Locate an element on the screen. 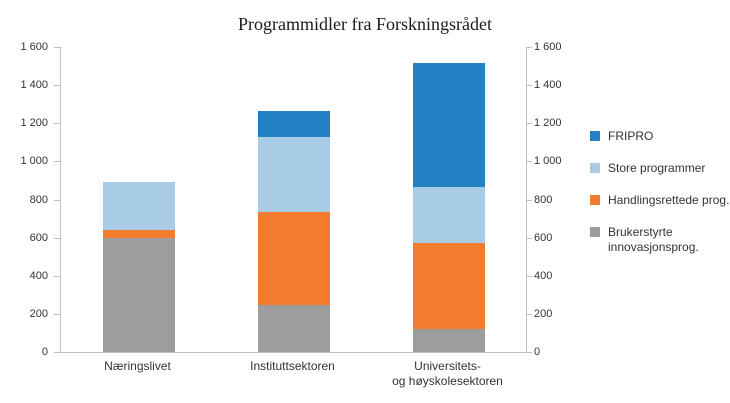 The height and width of the screenshot is (403, 730). legend-item-fripro: FRIPRO is located at coordinates (659, 136).